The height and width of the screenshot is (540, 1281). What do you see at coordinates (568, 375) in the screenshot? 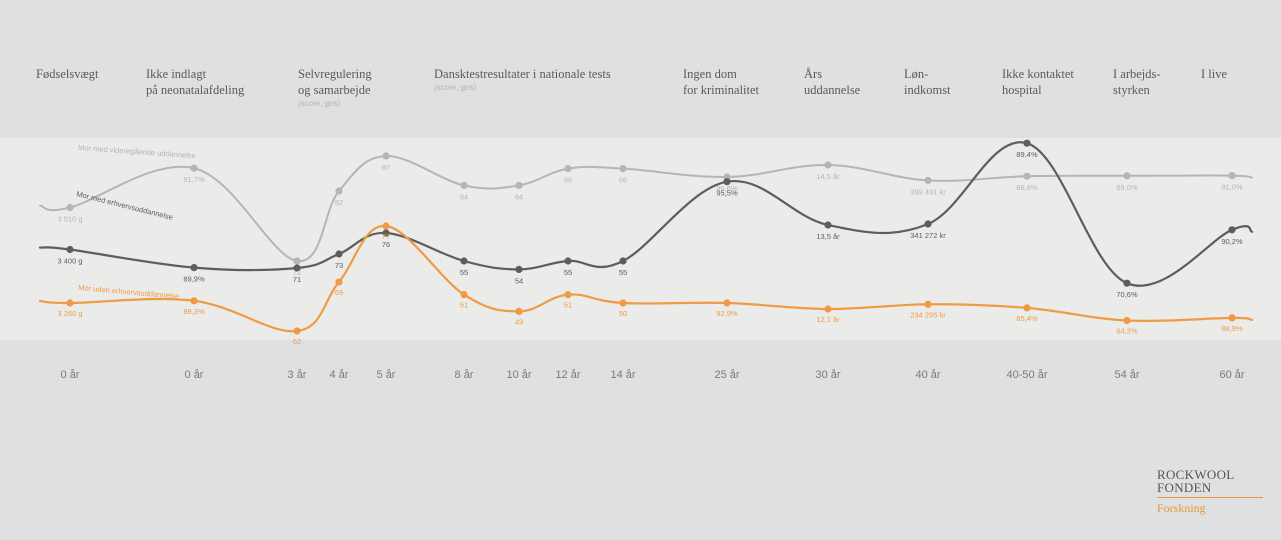
I see `age-tick-label: 12 år` at bounding box center [568, 375].